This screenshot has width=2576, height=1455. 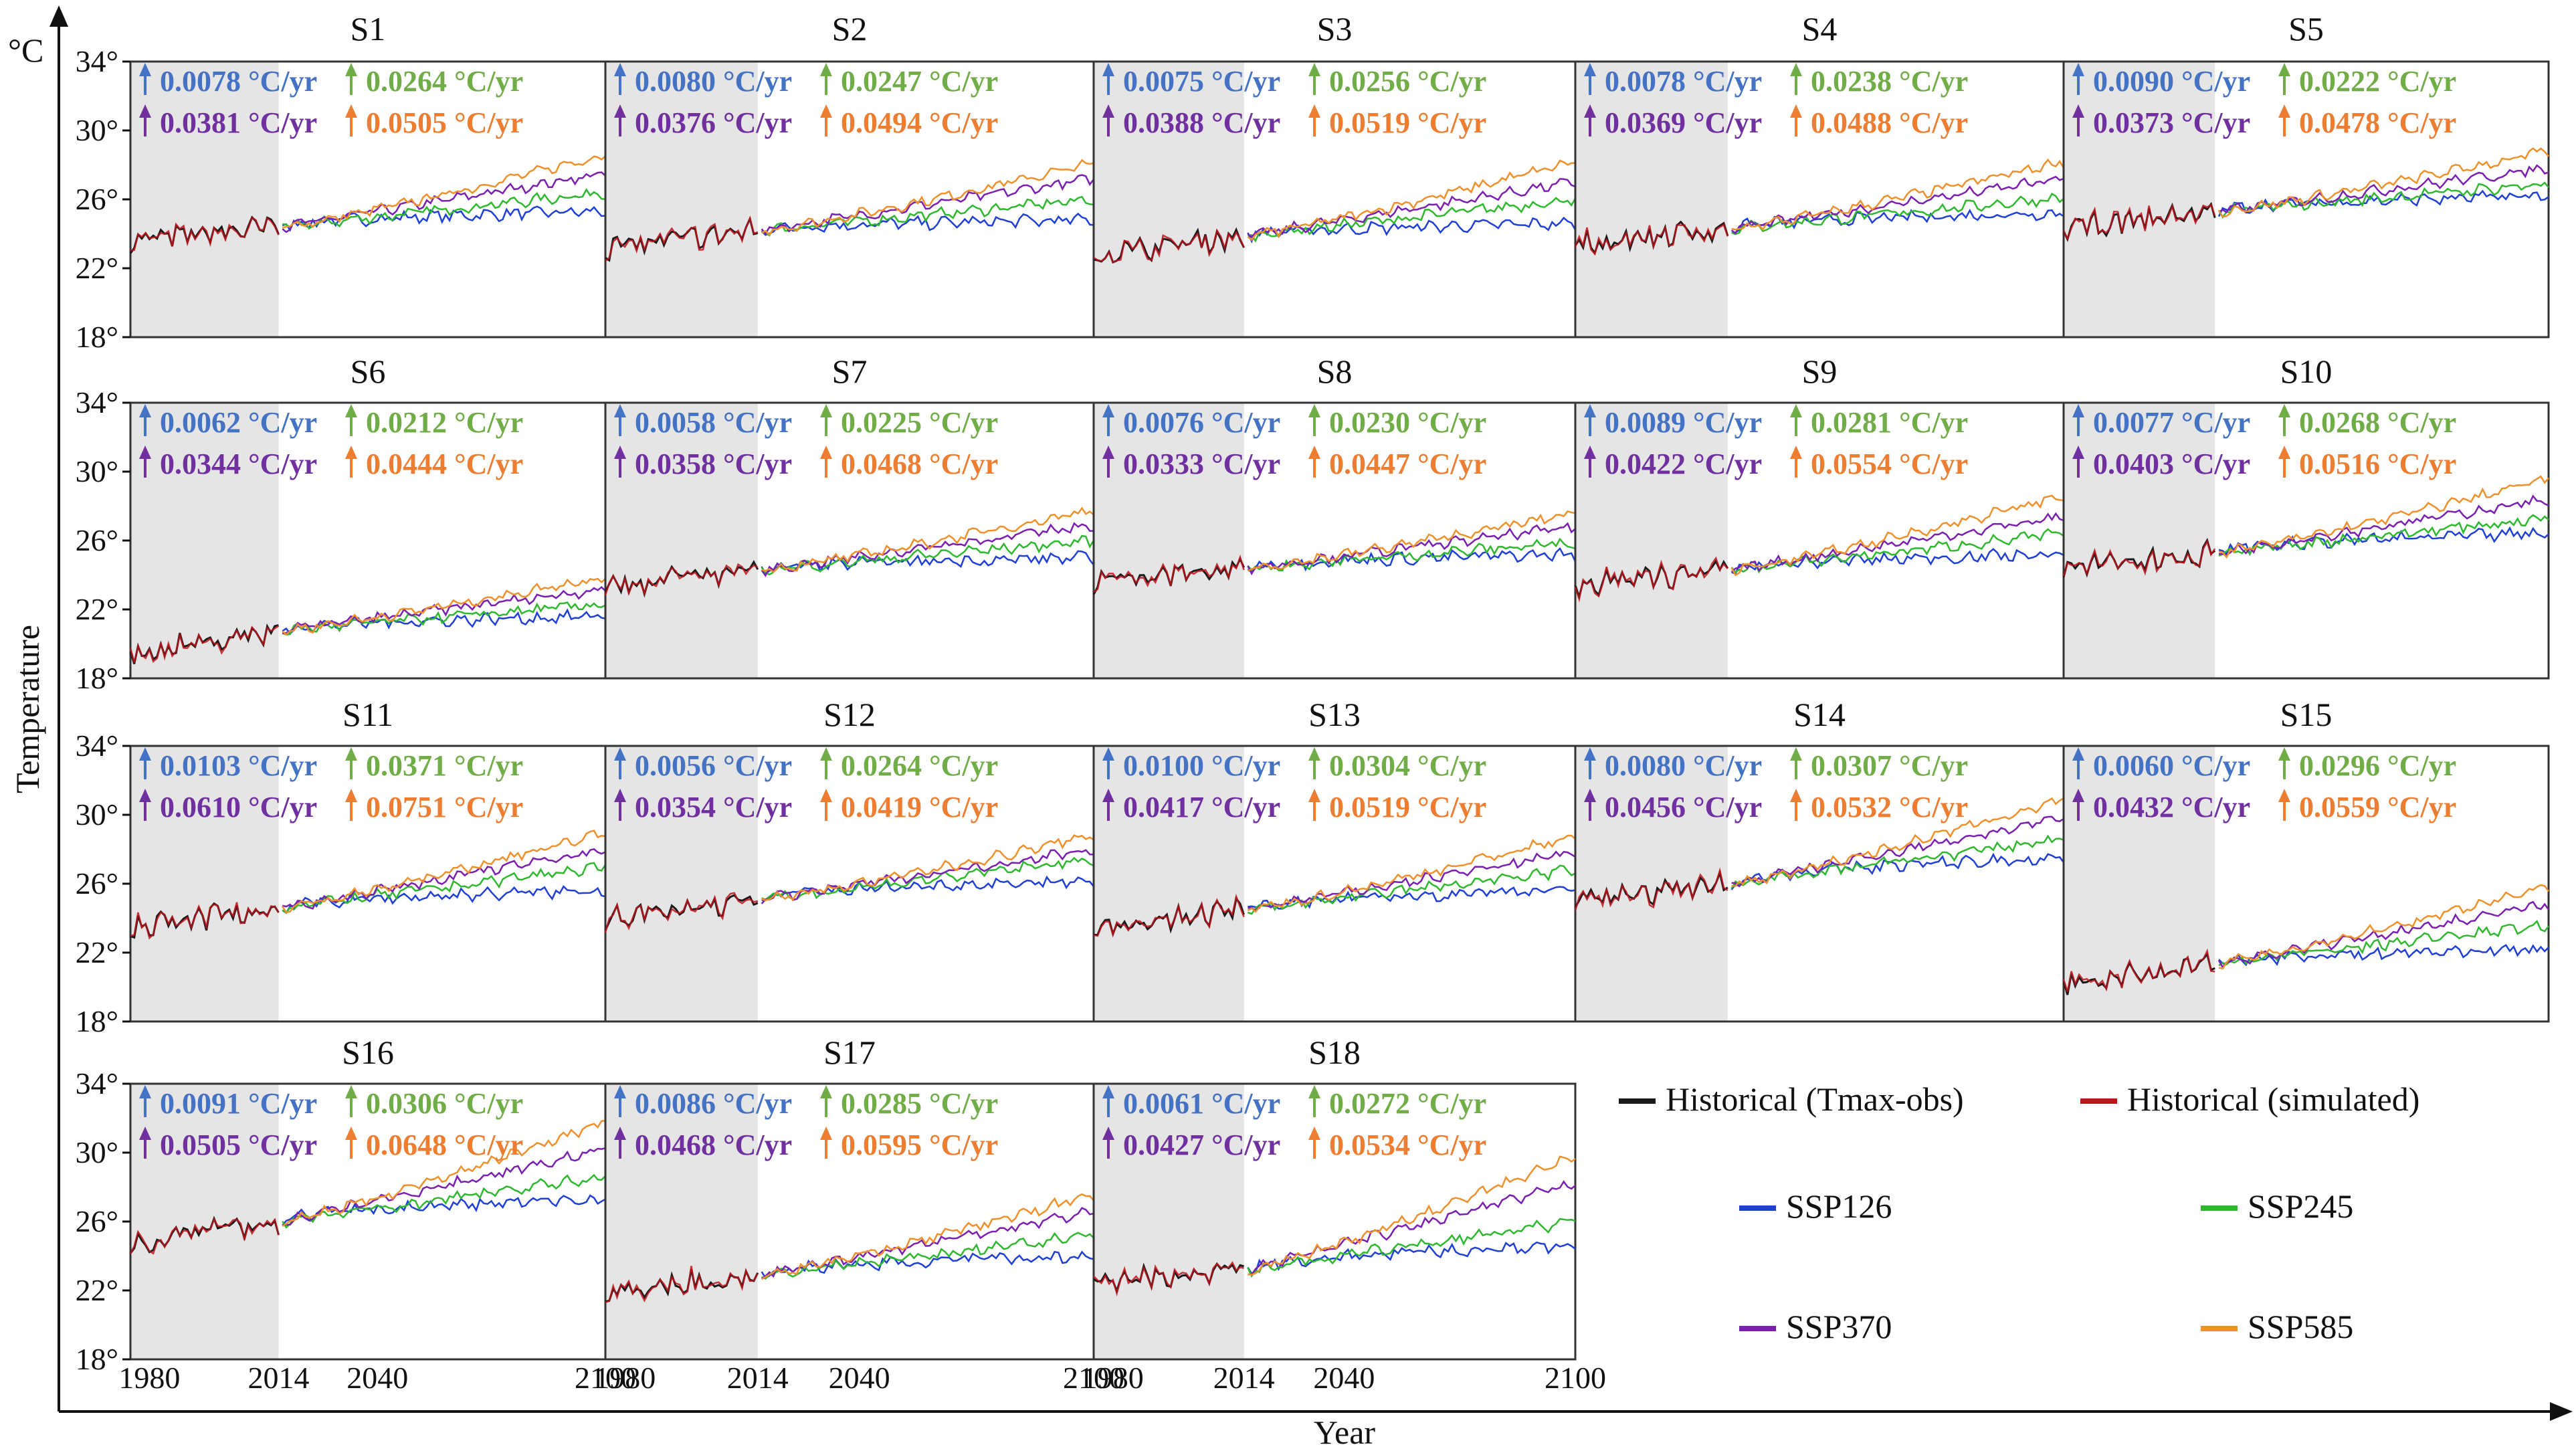 What do you see at coordinates (713, 422) in the screenshot?
I see `trend-value: 0.0058 °C/yr` at bounding box center [713, 422].